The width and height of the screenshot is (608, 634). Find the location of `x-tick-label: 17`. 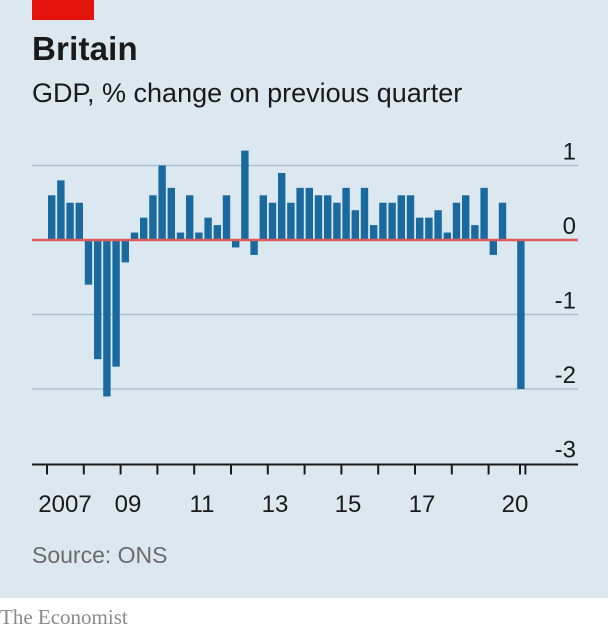

x-tick-label: 17 is located at coordinates (422, 504).